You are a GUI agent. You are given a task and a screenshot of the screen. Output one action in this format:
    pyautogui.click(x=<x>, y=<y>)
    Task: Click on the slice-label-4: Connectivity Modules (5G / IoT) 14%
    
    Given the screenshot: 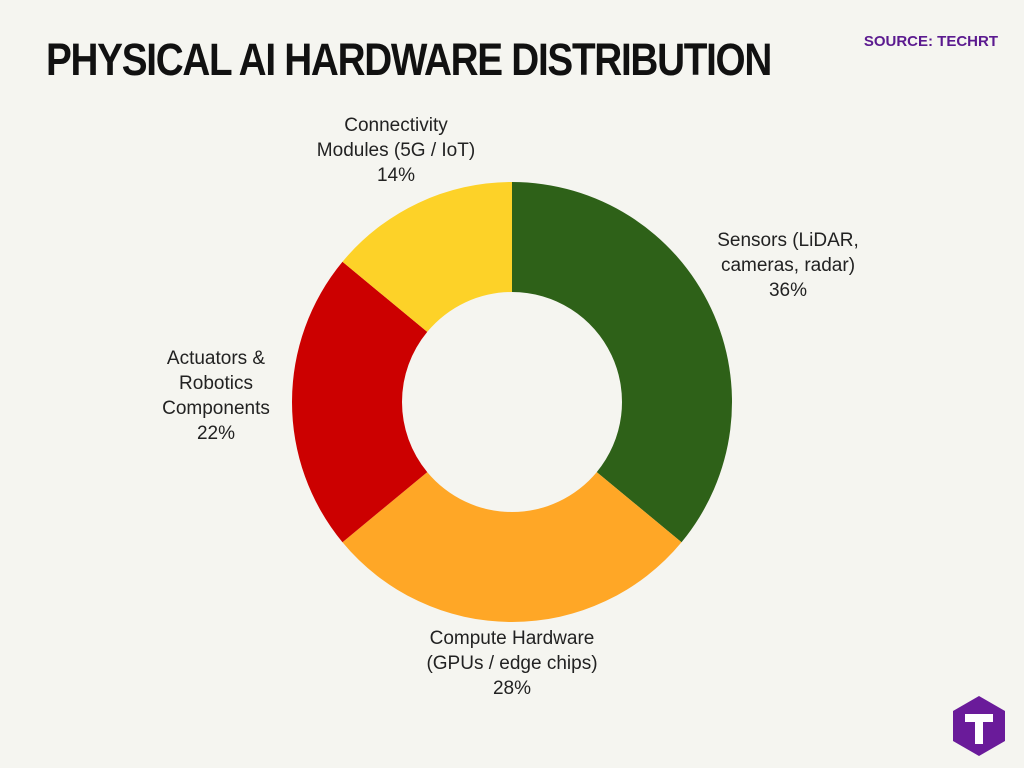 What is the action you would take?
    pyautogui.click(x=396, y=150)
    